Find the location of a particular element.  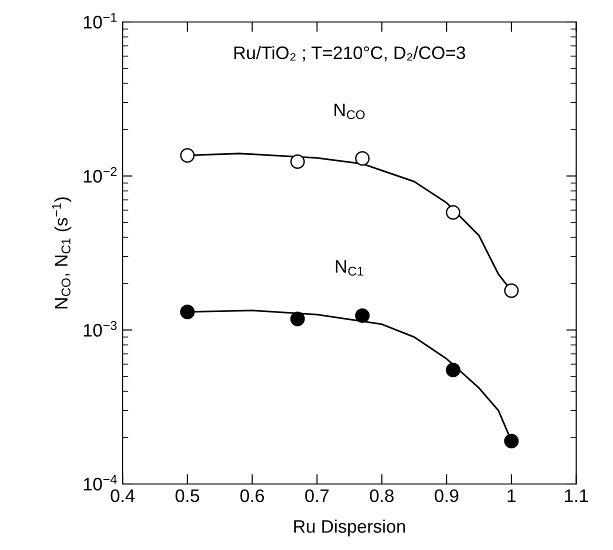

x-tick-label: 1.1 is located at coordinates (576, 496).